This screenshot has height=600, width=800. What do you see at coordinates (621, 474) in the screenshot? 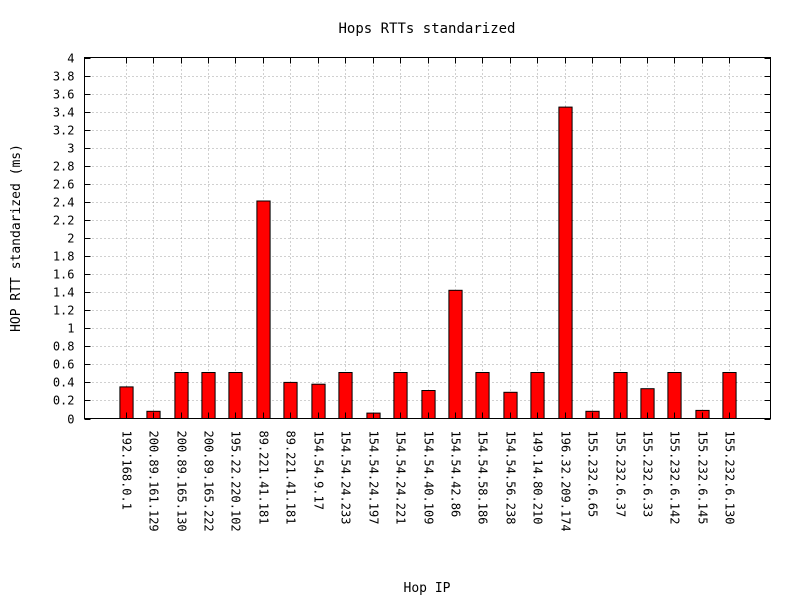
I see `x-tick-label: 155.232.6.37` at bounding box center [621, 474].